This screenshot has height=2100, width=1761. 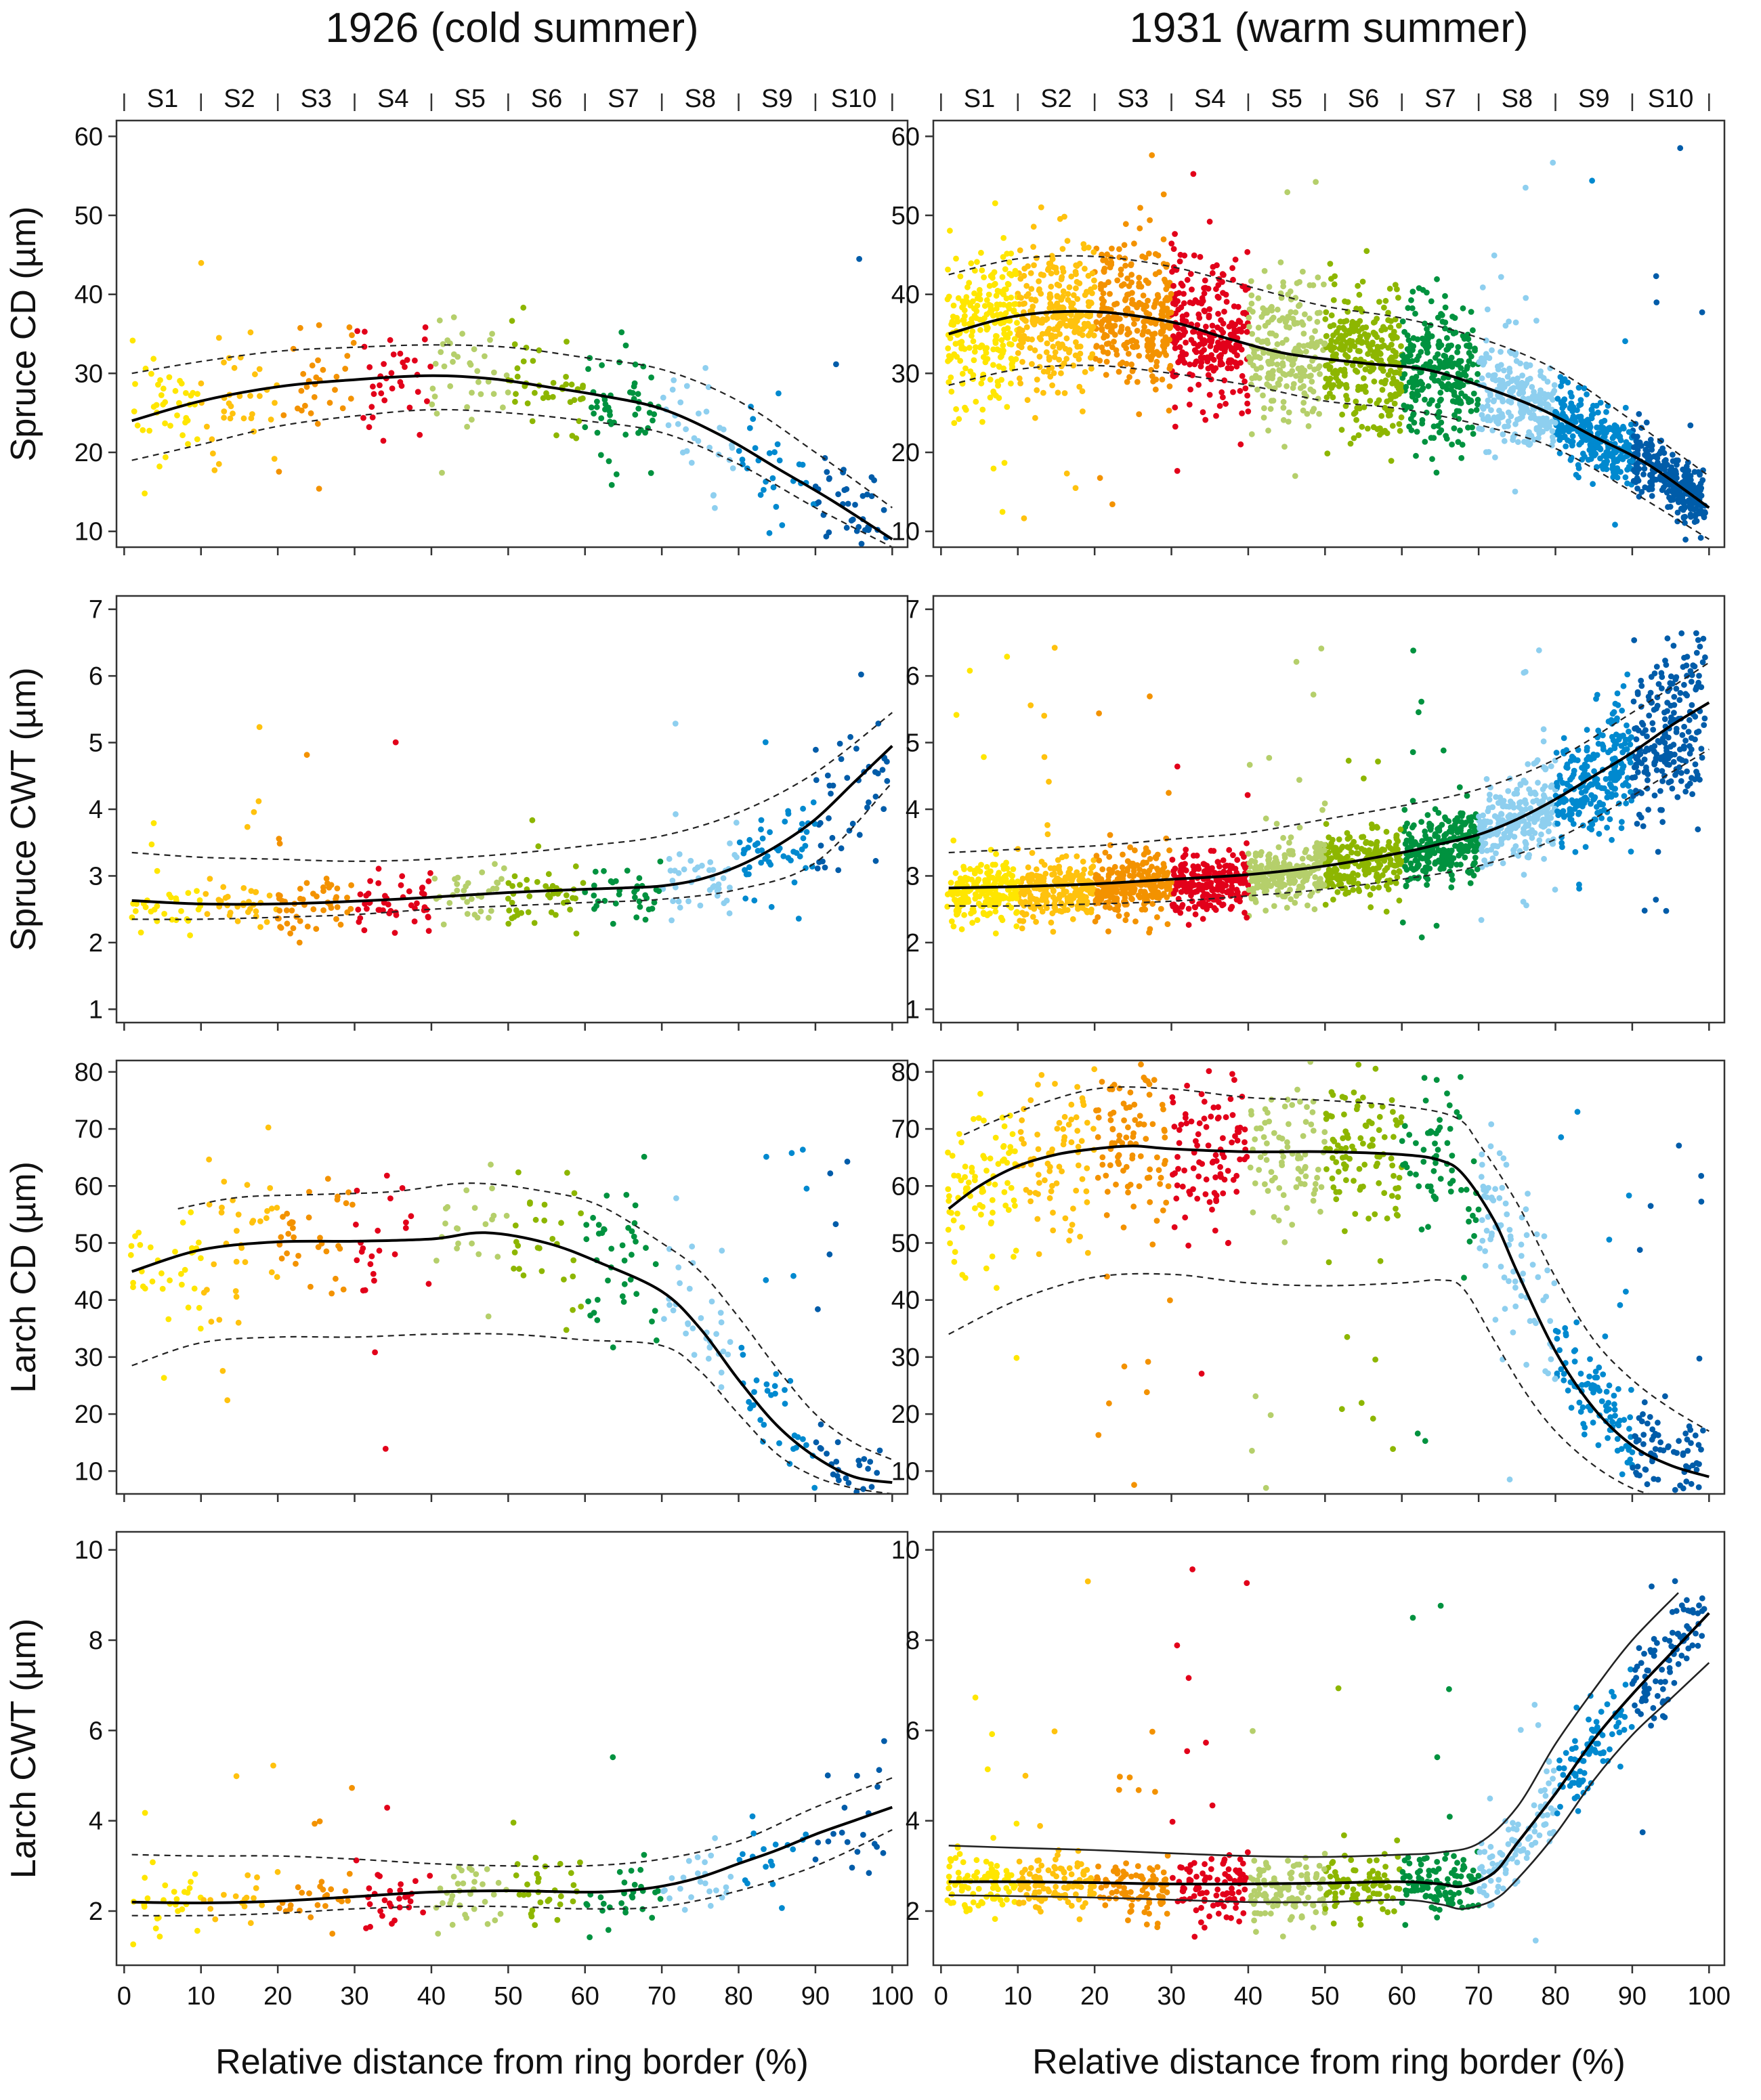 I want to click on y-tick-label: 60, so click(x=905, y=137).